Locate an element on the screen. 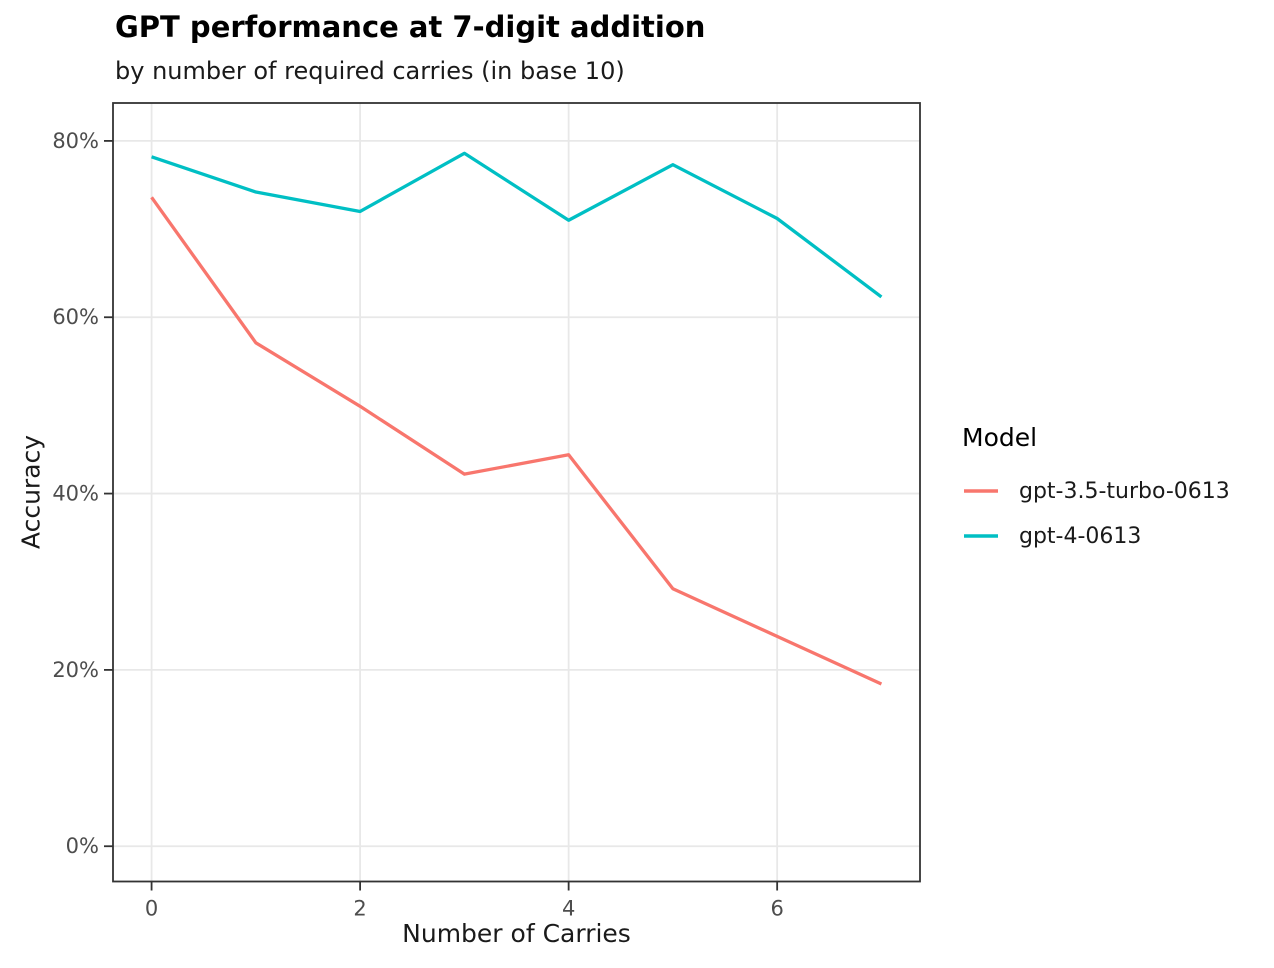 This screenshot has width=1274, height=968. x-tick-label-2: 2 is located at coordinates (359, 909).